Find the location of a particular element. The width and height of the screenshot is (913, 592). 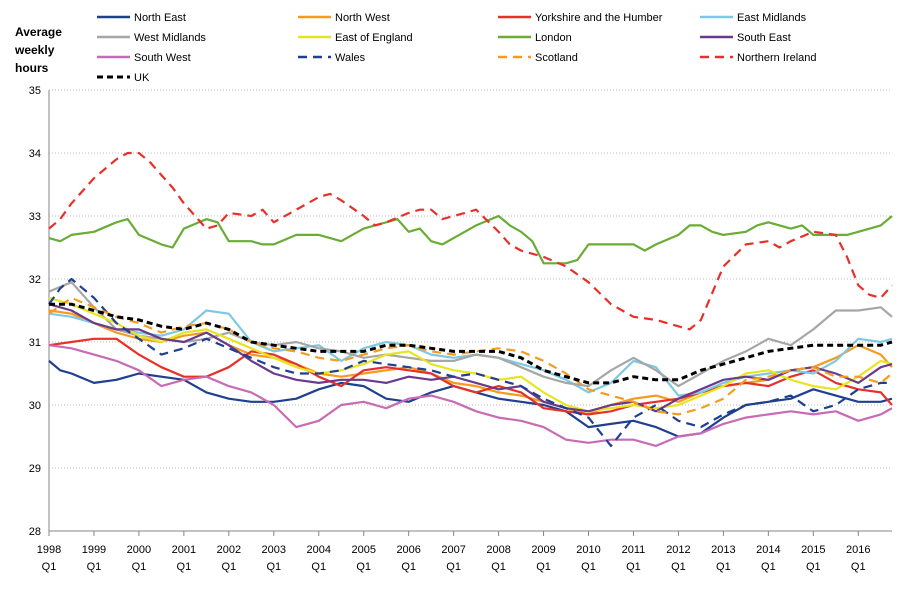

x-tick-label-year: 1998 is located at coordinates (49, 550).